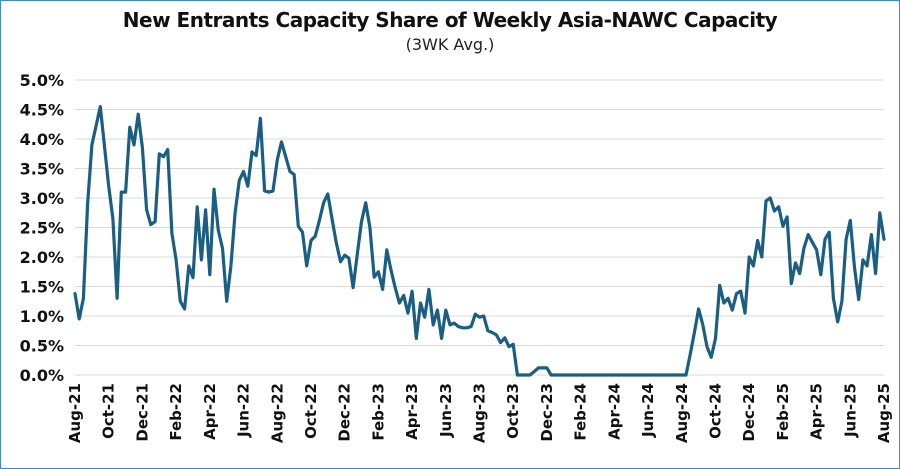 Image resolution: width=900 pixels, height=469 pixels. What do you see at coordinates (715, 411) in the screenshot?
I see `x-tick-label: Oct-24` at bounding box center [715, 411].